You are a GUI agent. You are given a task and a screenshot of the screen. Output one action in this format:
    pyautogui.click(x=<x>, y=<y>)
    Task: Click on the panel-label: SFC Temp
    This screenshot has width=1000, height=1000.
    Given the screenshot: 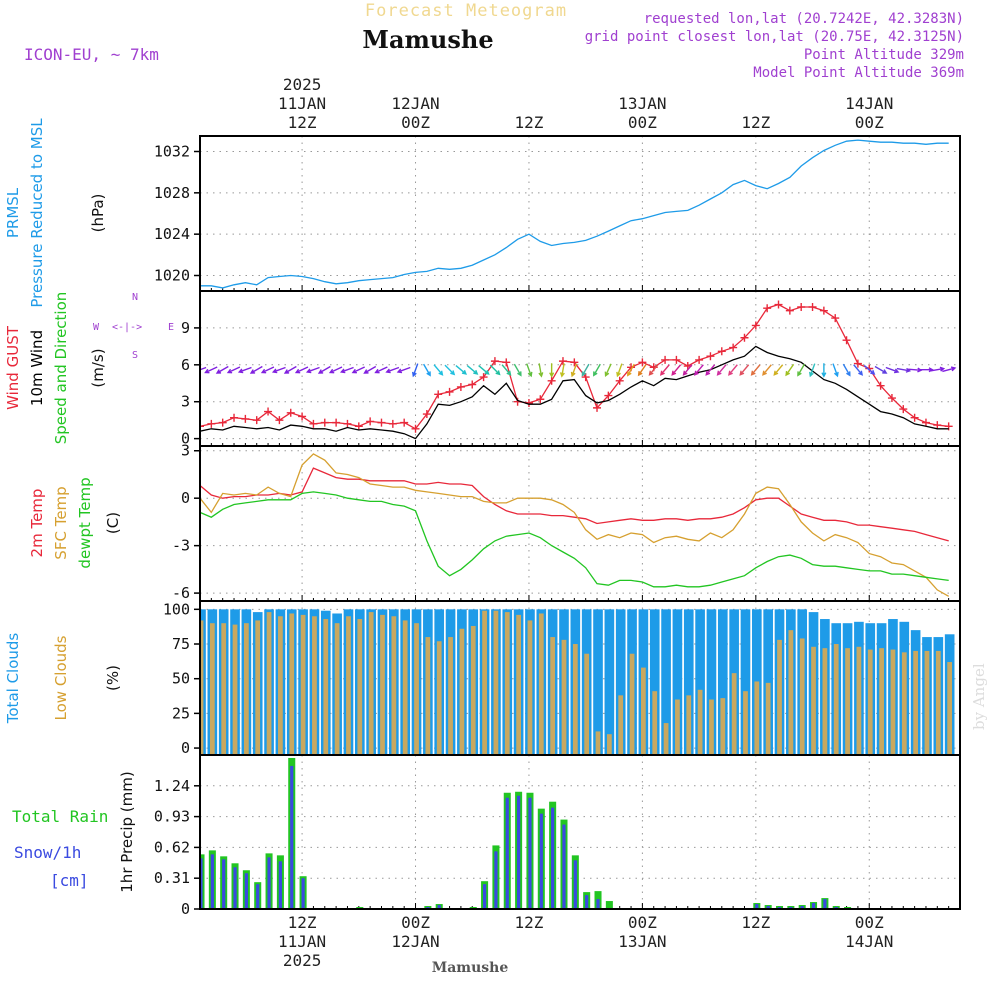 What is the action you would take?
    pyautogui.click(x=61, y=522)
    